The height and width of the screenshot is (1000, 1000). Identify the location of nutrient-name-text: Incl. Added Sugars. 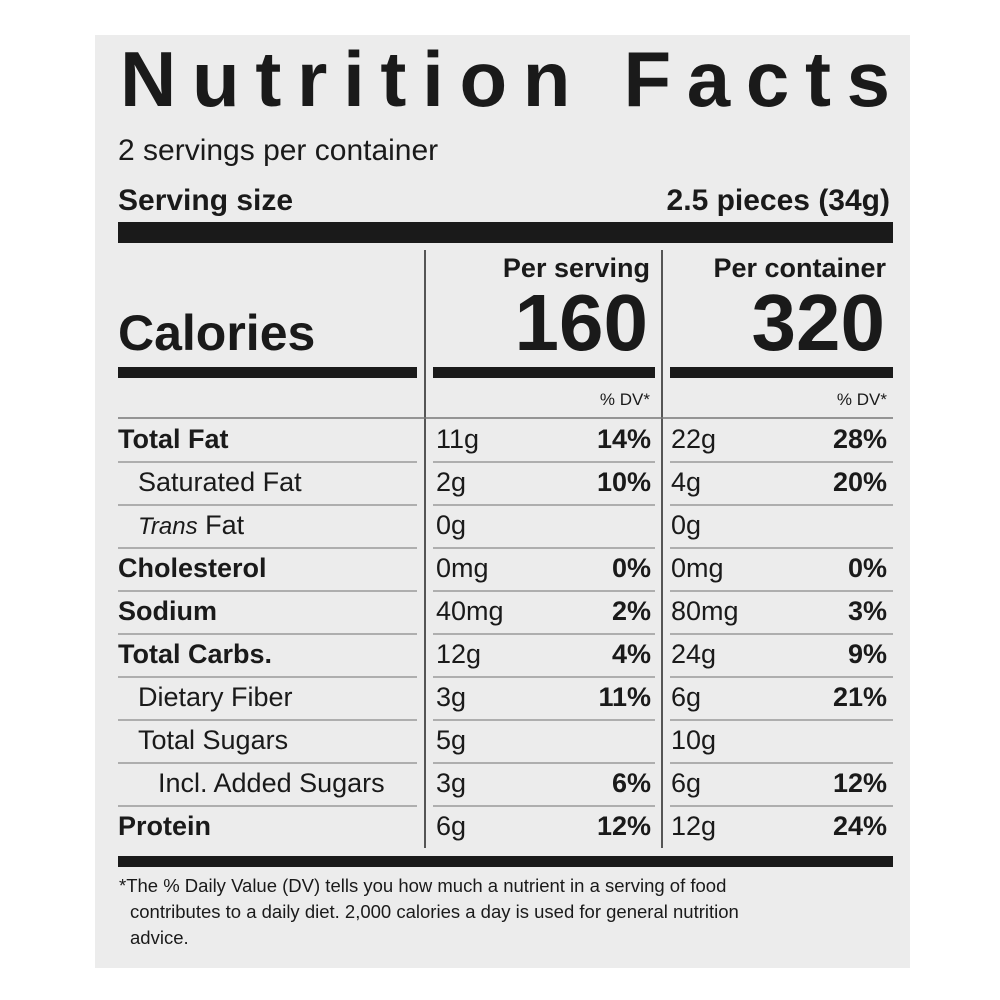
(271, 783).